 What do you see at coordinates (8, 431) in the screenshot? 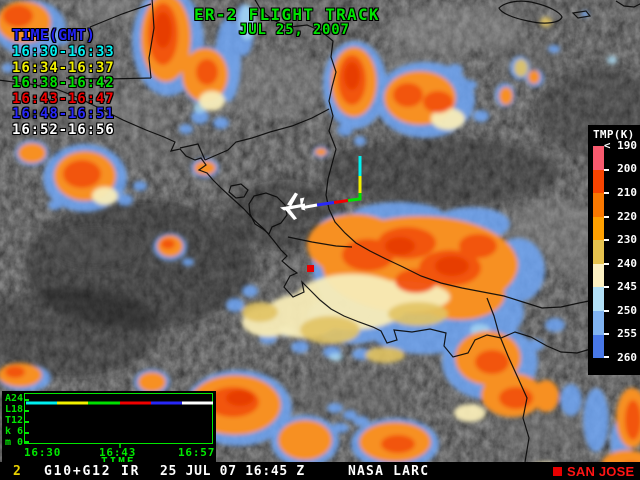
I see `y-axis-letter: k` at bounding box center [8, 431].